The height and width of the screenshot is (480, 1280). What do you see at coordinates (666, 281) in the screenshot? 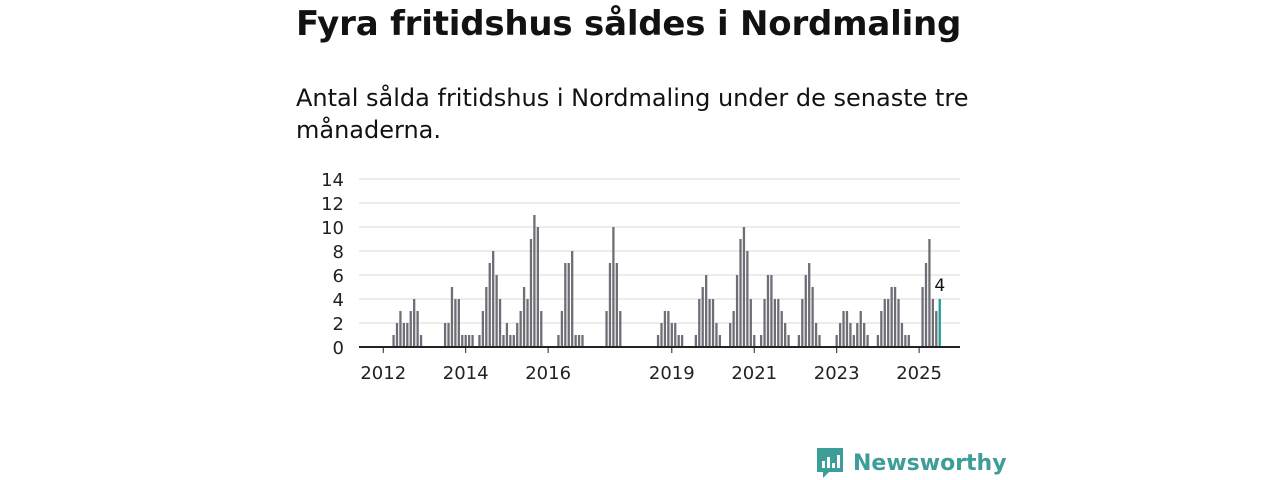
I see `bar-series` at bounding box center [666, 281].